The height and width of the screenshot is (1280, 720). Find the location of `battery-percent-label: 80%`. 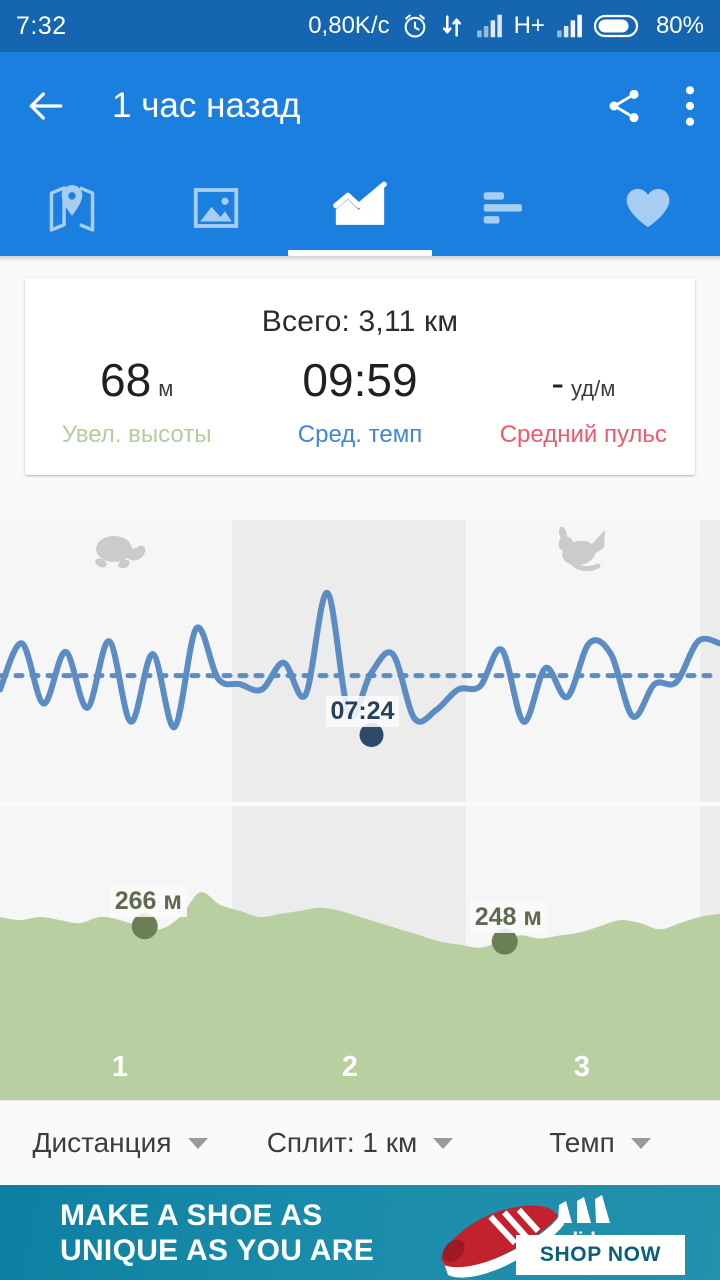

battery-percent-label: 80% is located at coordinates (679, 25).